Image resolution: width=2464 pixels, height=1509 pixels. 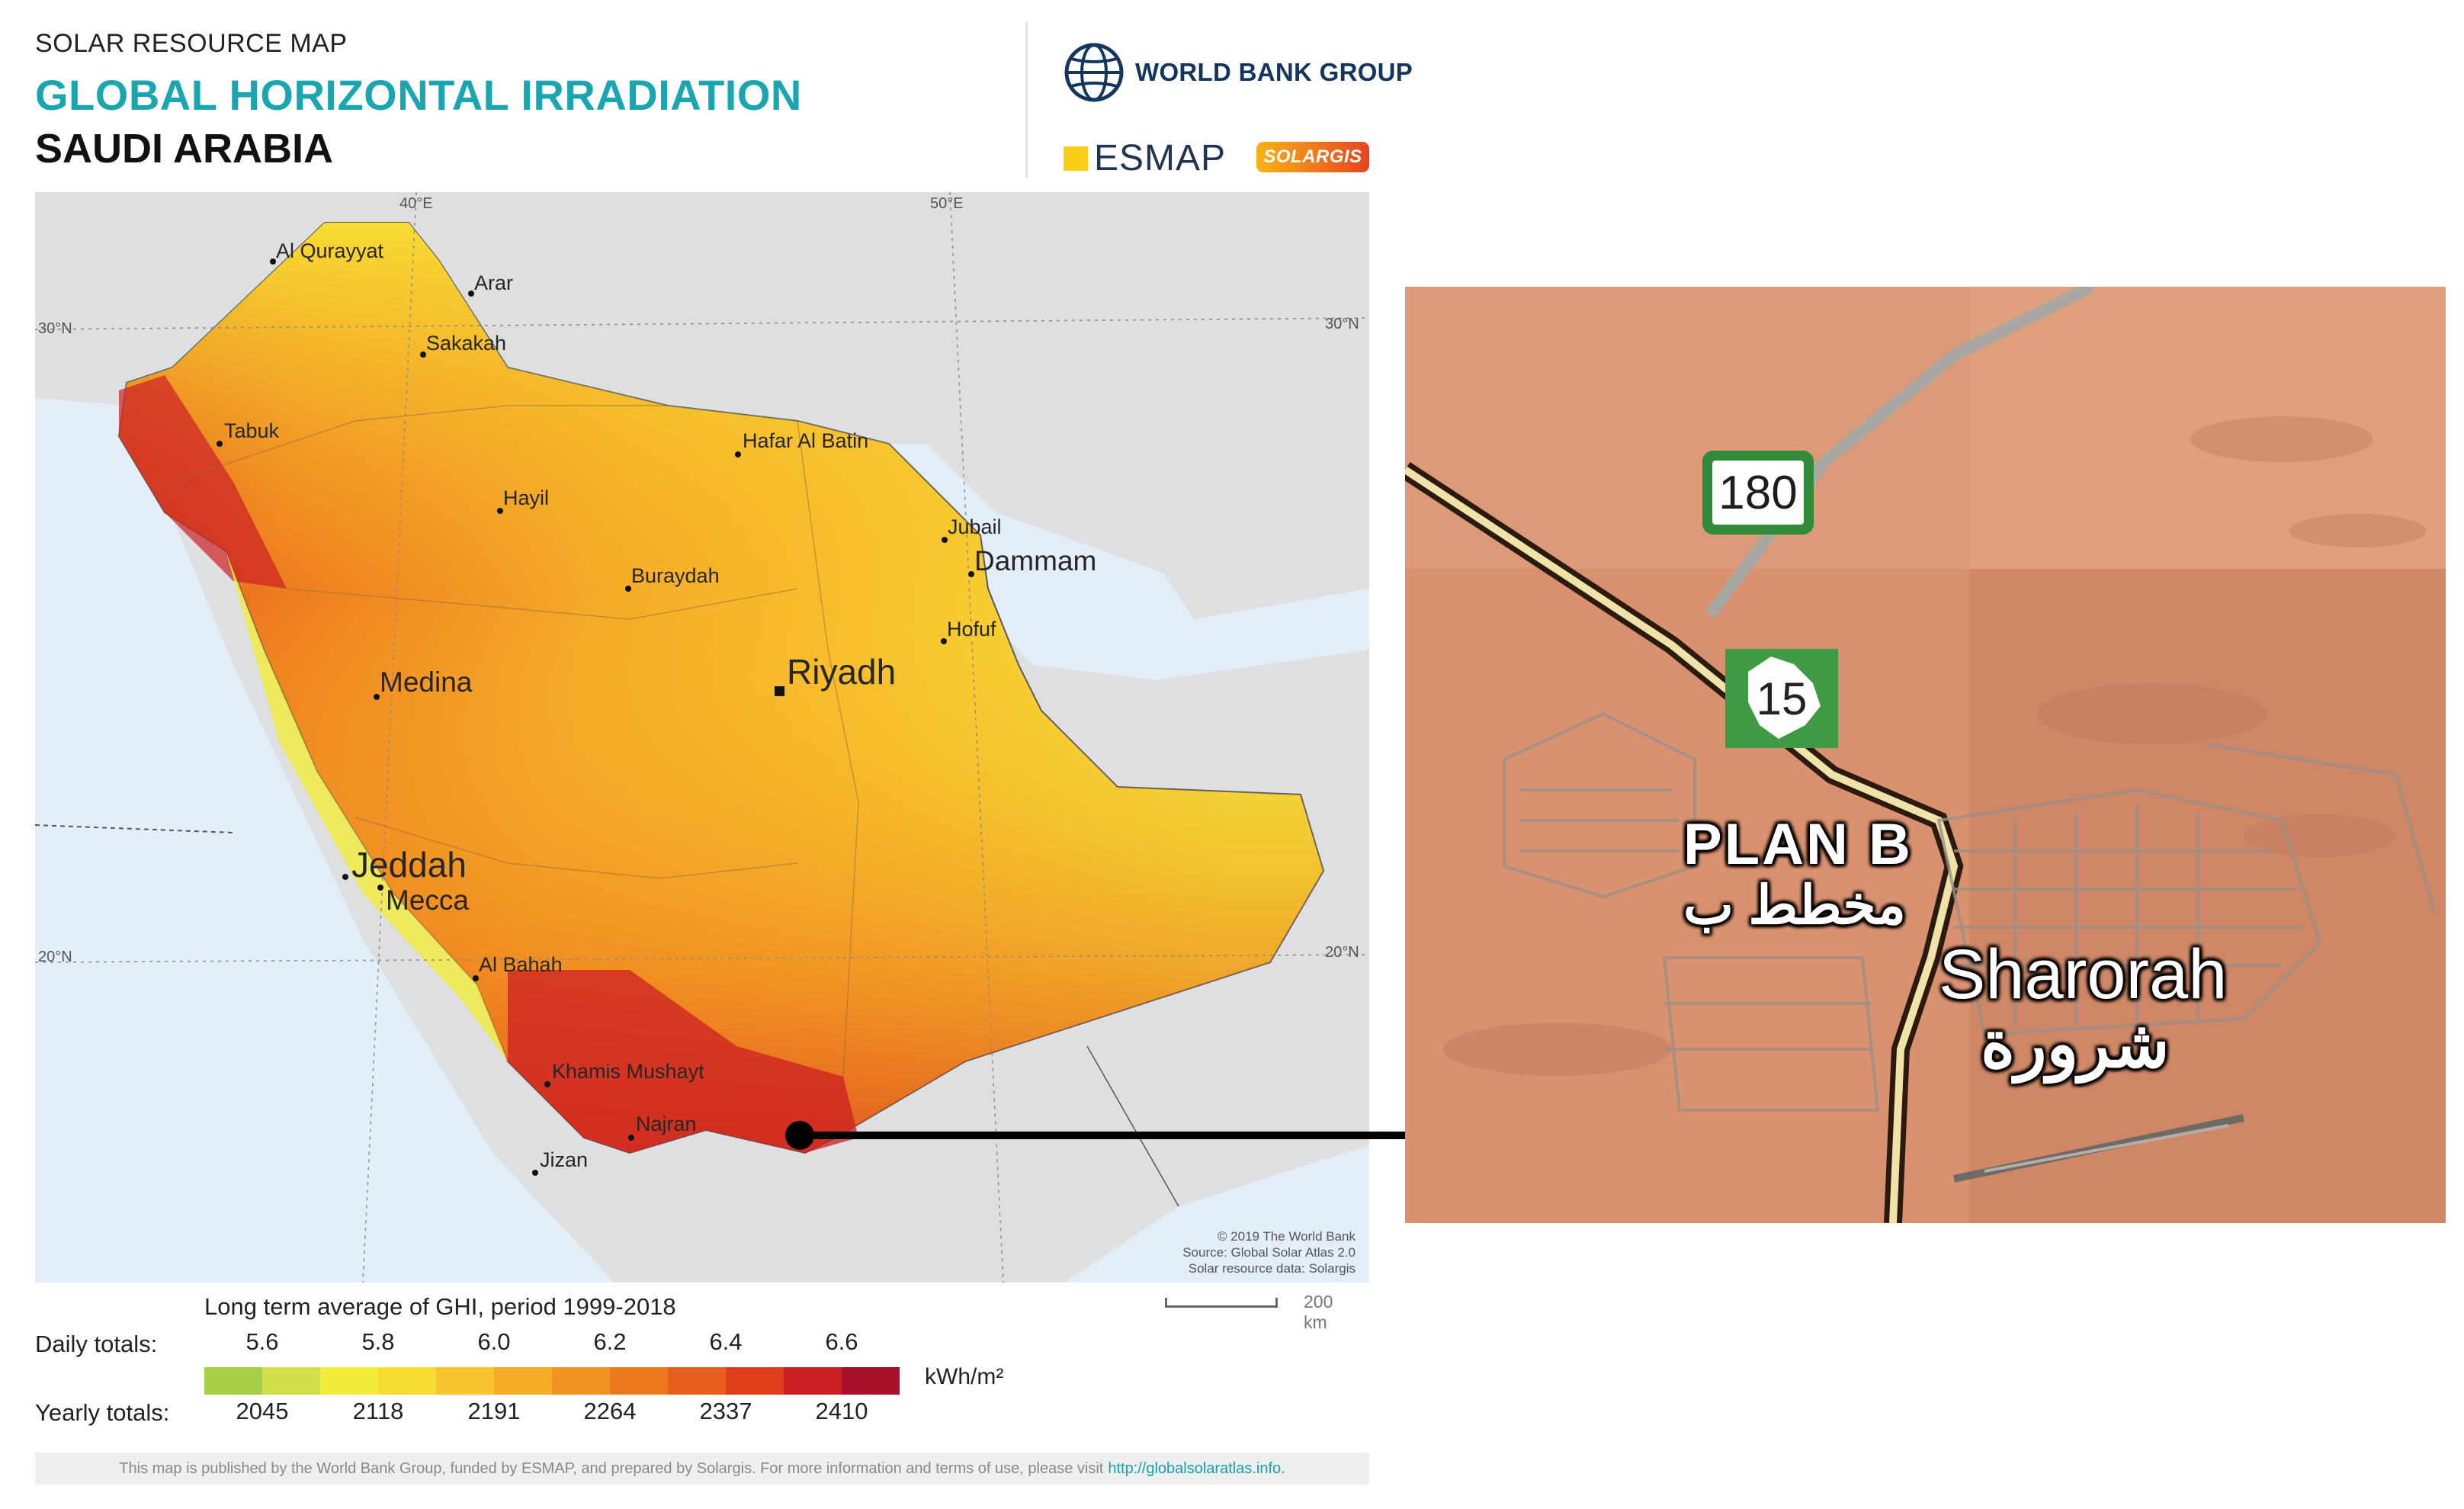 I want to click on city-khamis-mushayt: Khamis Mushayt, so click(x=628, y=1071).